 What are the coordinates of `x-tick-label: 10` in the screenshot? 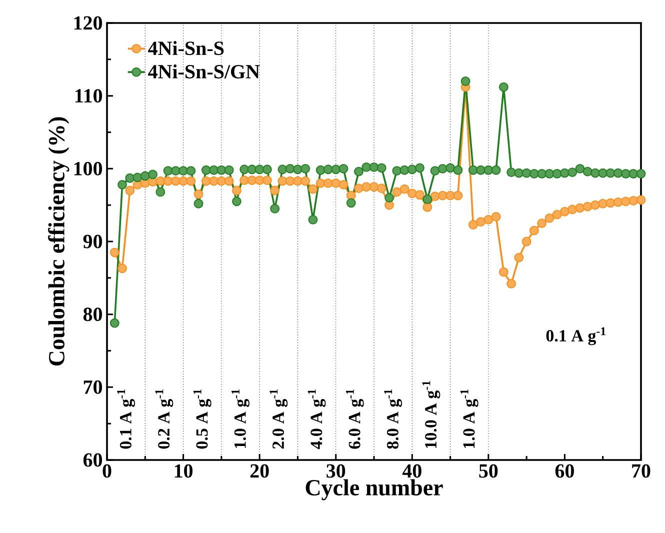 It's located at (183, 471).